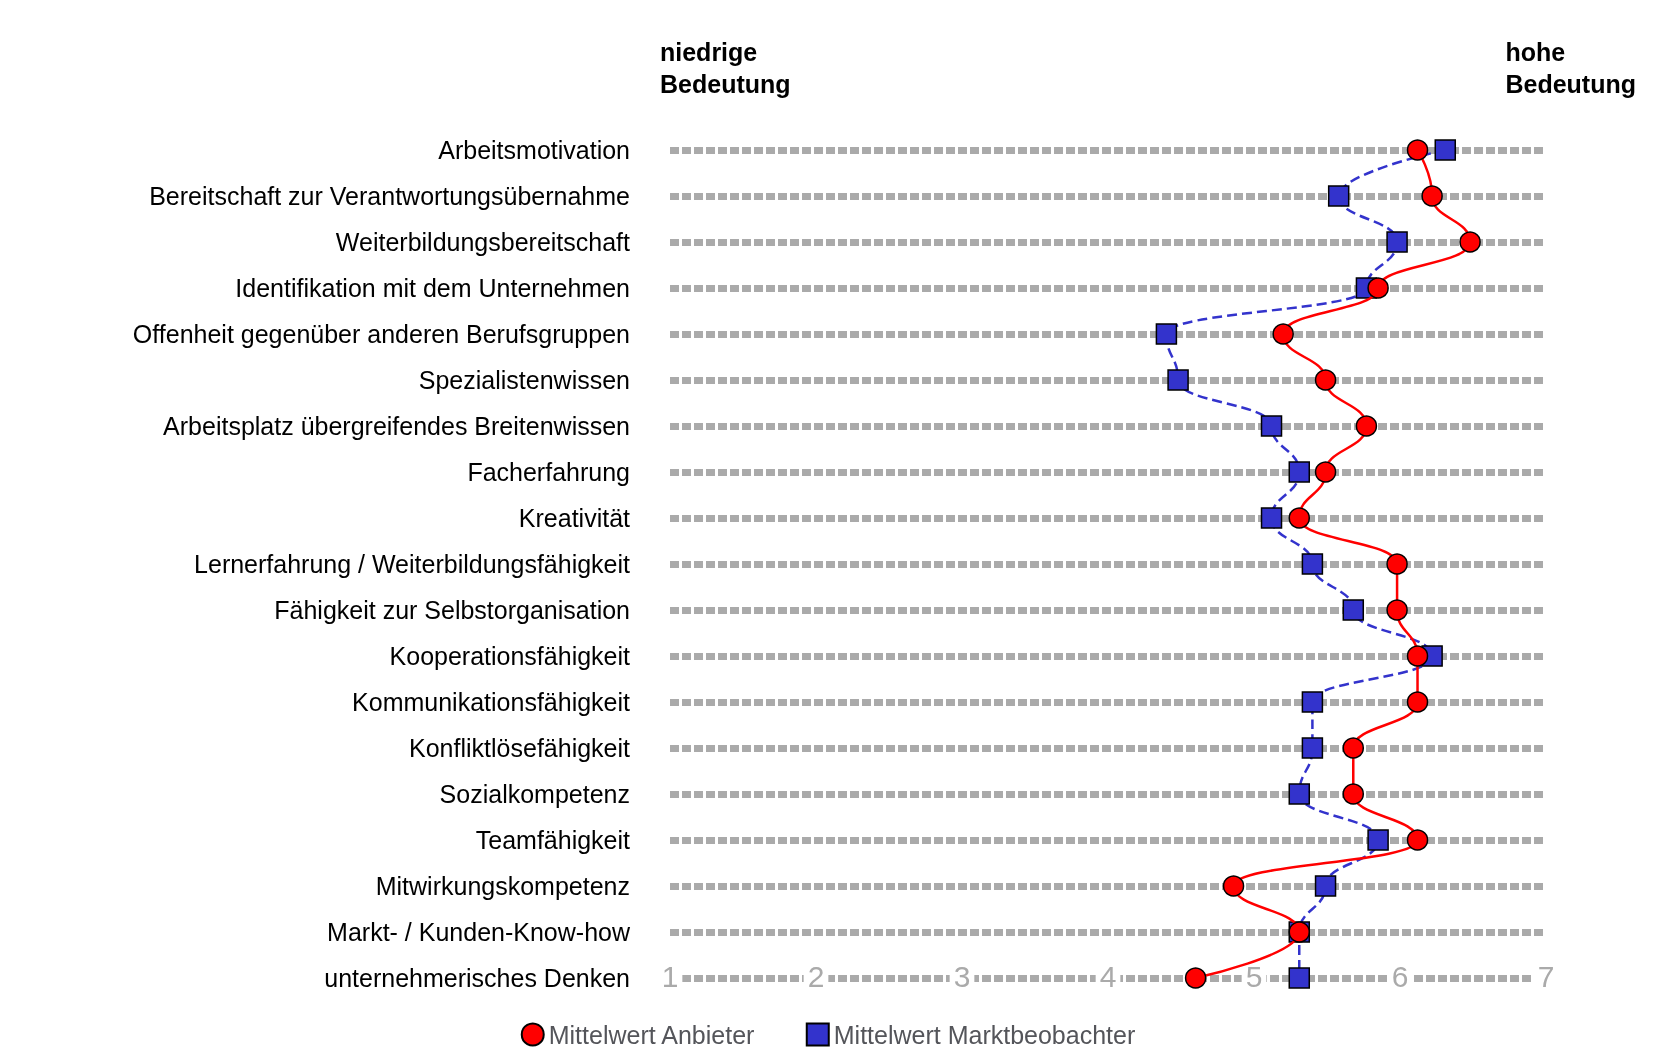 The height and width of the screenshot is (1058, 1656). What do you see at coordinates (396, 426) in the screenshot?
I see `y-tick-label: Arbeitsplatz übergreifendes Breitenwissen` at bounding box center [396, 426].